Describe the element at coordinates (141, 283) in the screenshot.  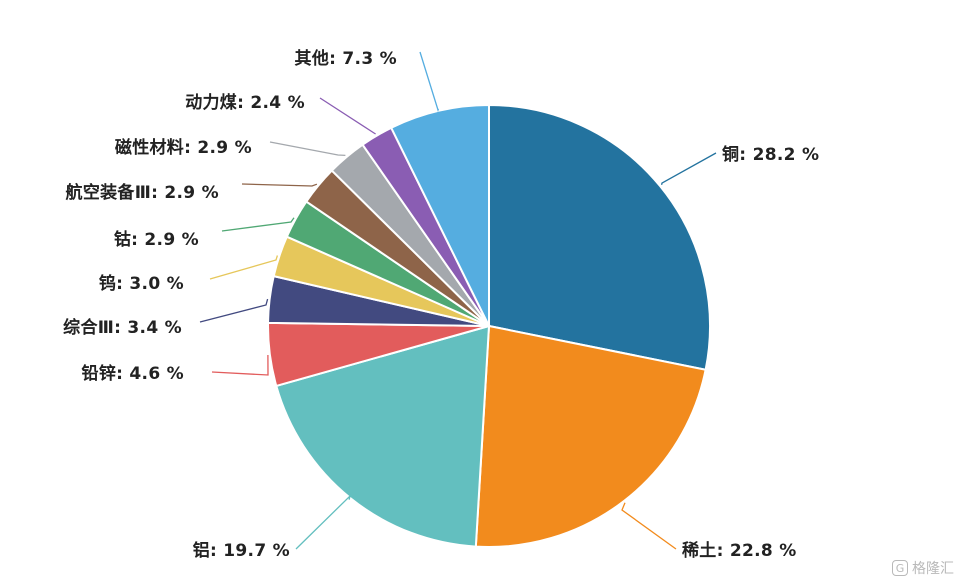
I see `slice-label: 钨: 3.0 %` at that location.